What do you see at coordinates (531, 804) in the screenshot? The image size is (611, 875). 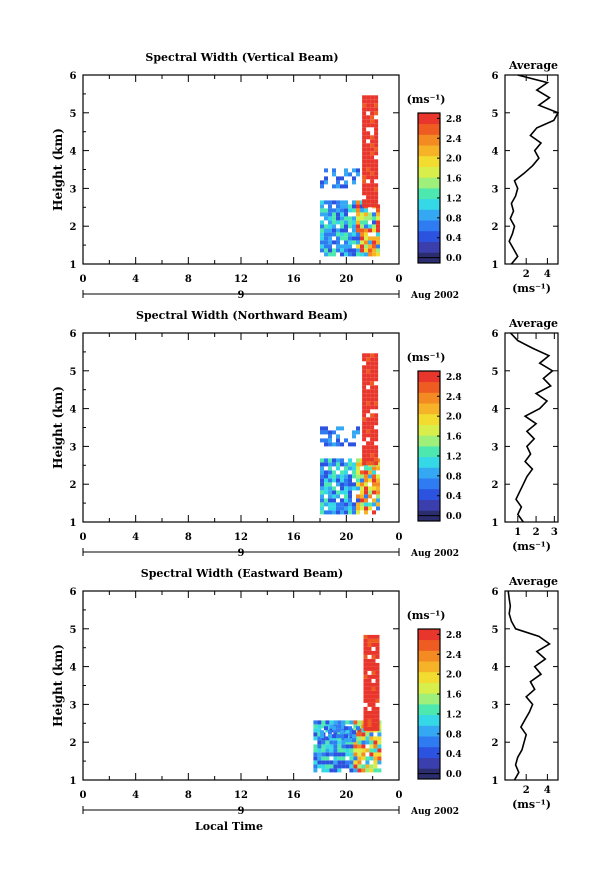 I see `average-x-axis-label: (ms⁻¹)` at bounding box center [531, 804].